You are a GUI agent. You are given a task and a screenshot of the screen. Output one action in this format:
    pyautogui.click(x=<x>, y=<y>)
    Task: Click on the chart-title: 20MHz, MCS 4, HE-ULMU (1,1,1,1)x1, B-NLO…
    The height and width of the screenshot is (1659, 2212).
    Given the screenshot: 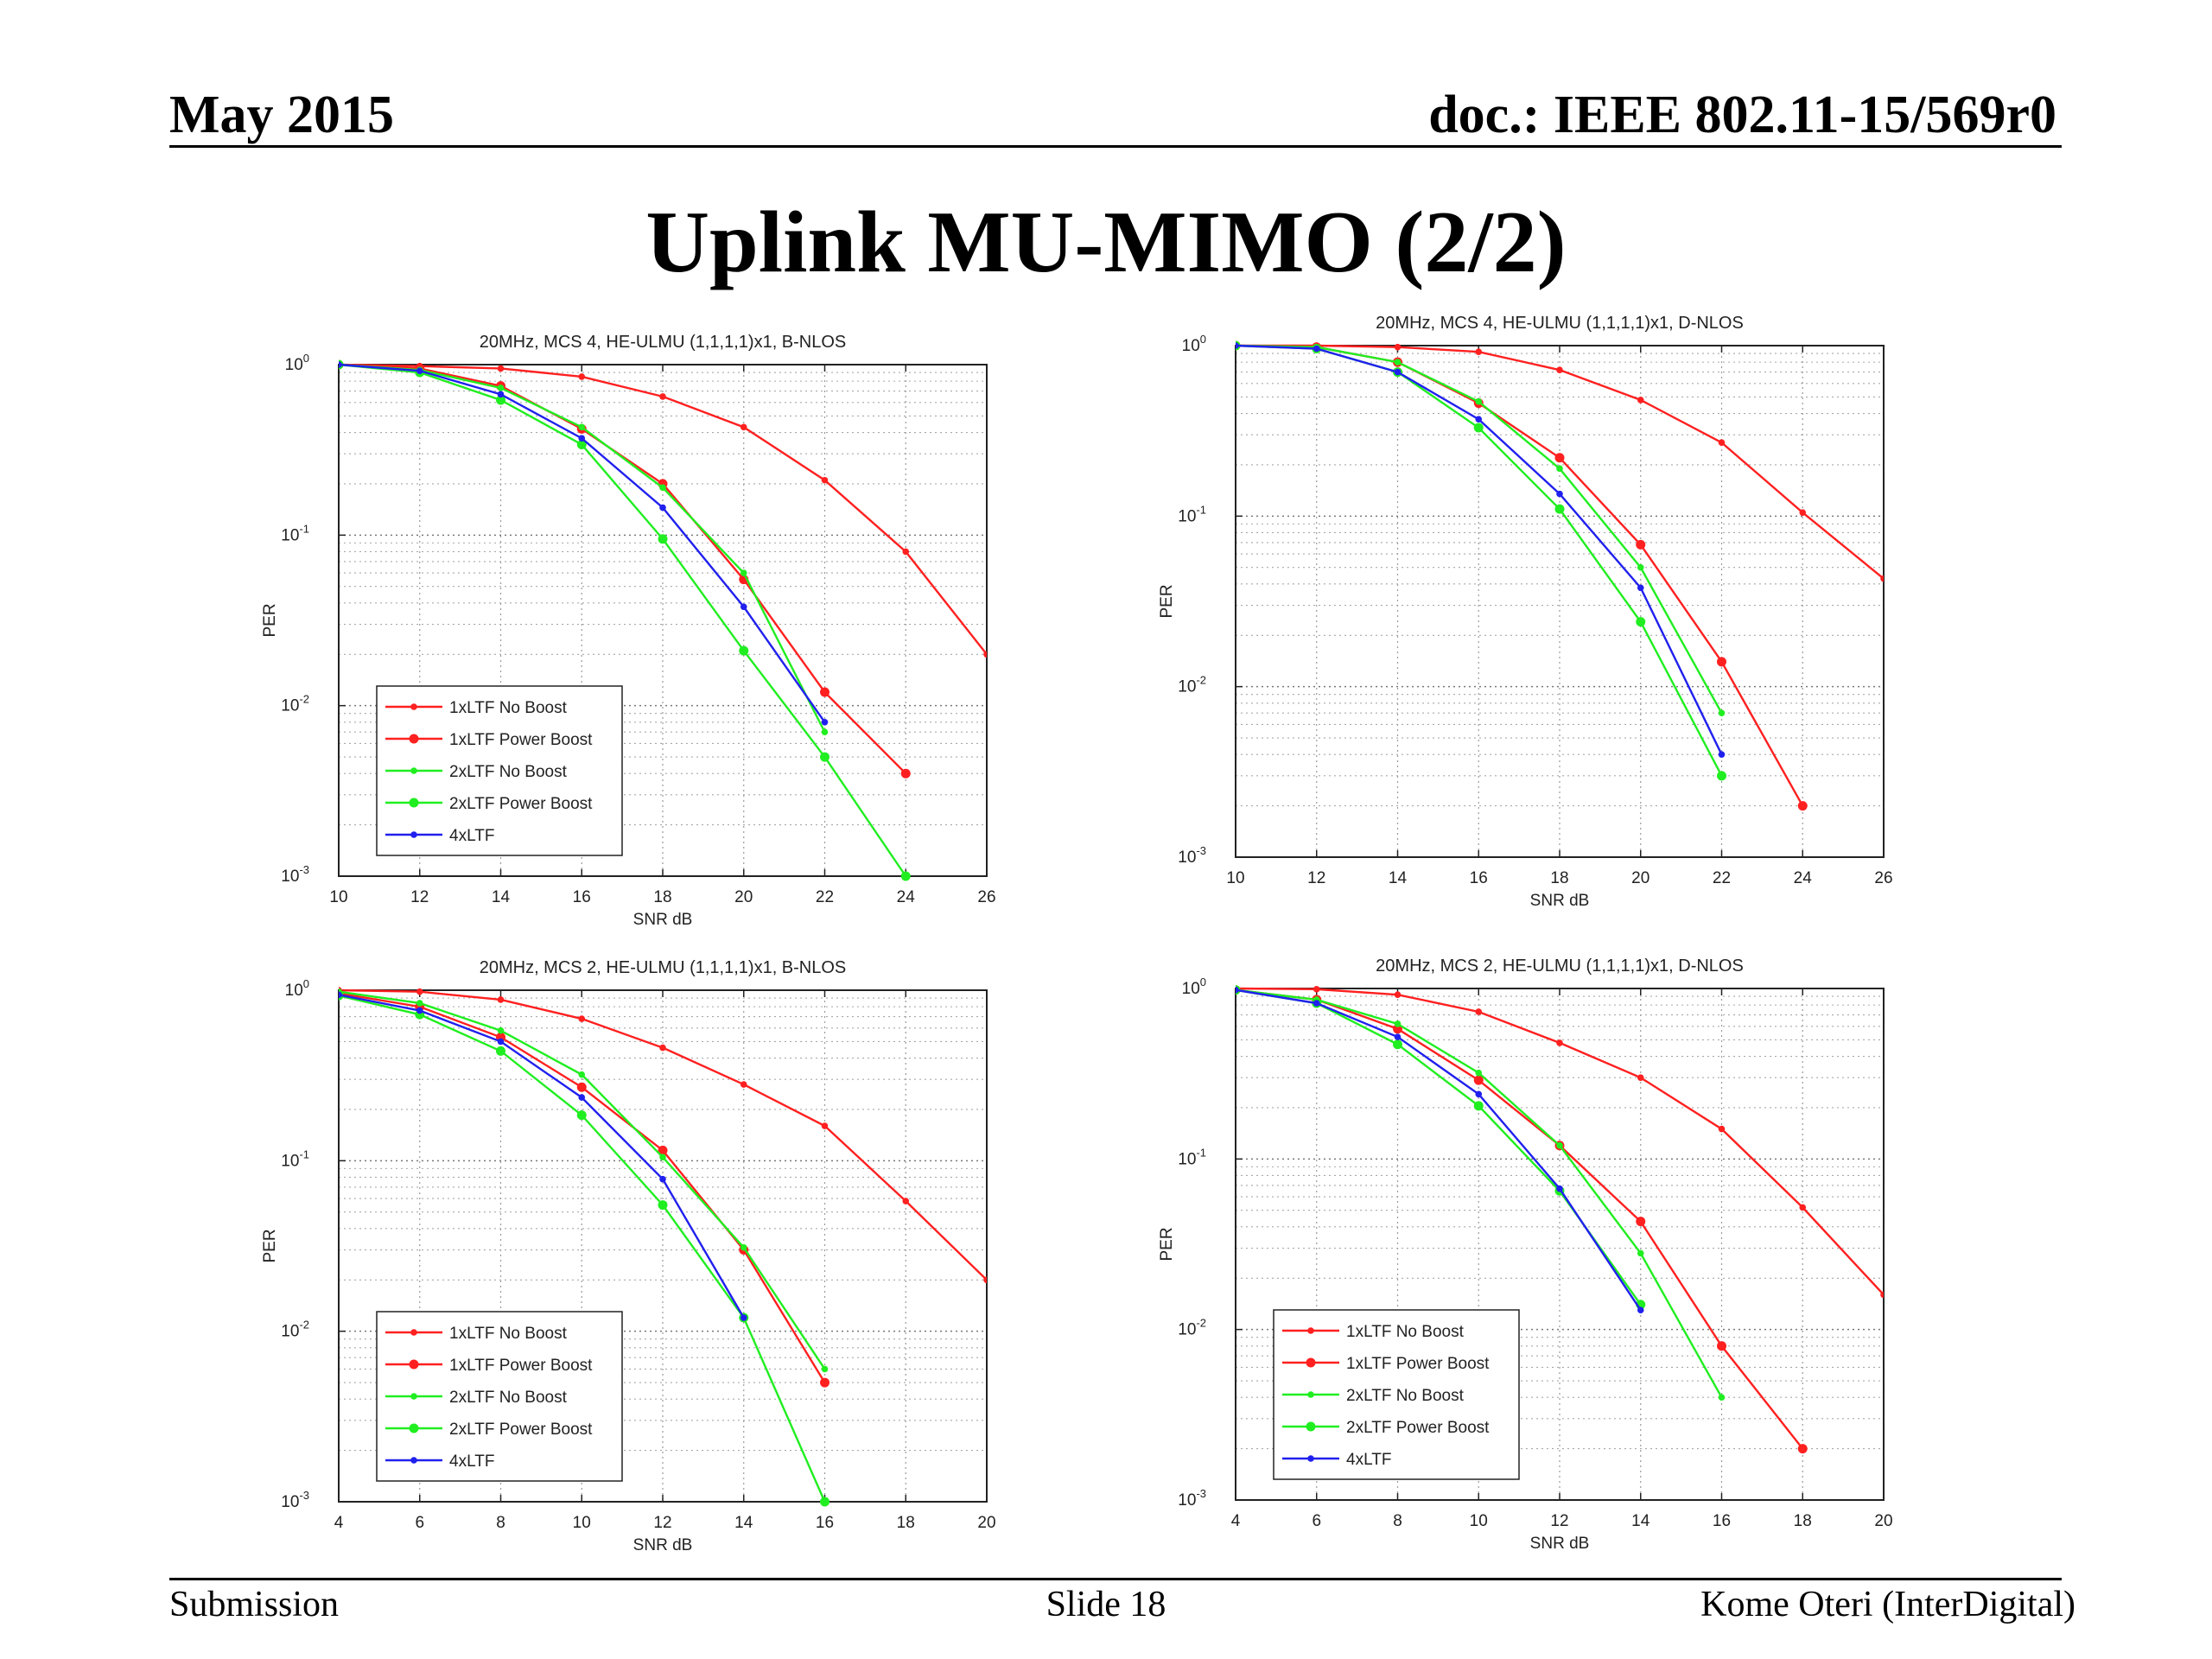 What is the action you would take?
    pyautogui.click(x=663, y=342)
    